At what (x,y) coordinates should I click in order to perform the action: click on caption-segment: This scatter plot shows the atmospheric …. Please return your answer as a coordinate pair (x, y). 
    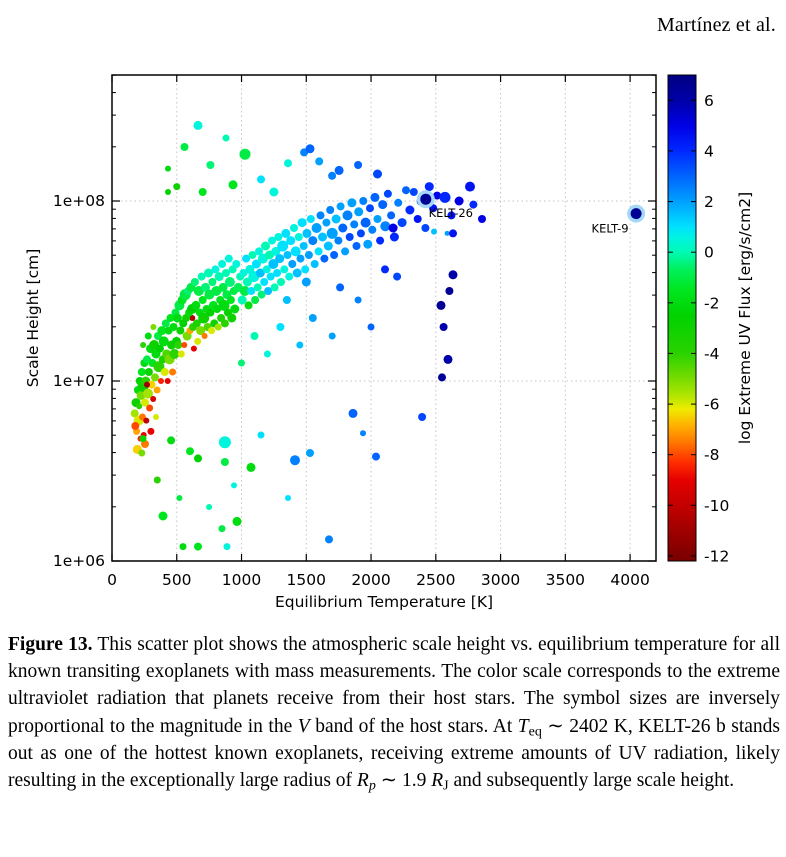
    Looking at the image, I should click on (394, 685).